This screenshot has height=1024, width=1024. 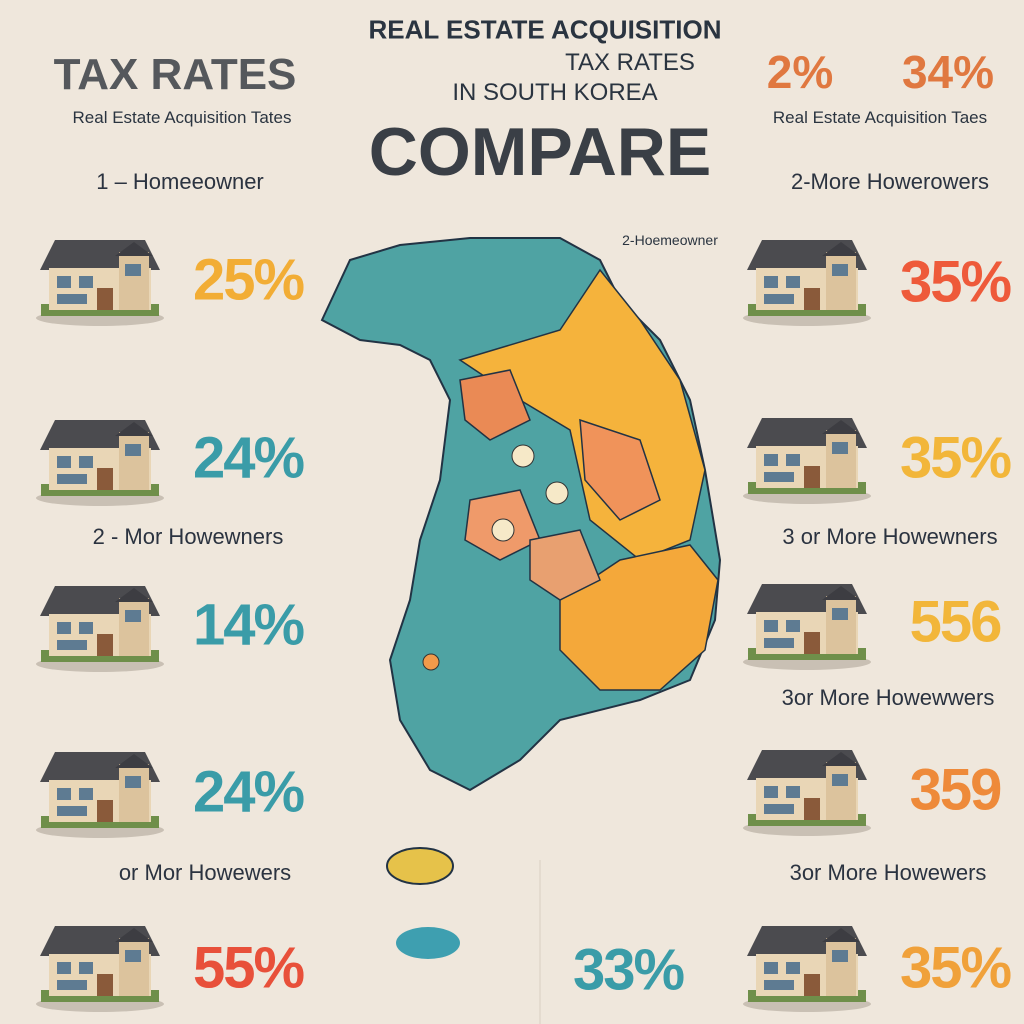 What do you see at coordinates (180, 181) in the screenshot?
I see `group-label: 1 – Homeeowner` at bounding box center [180, 181].